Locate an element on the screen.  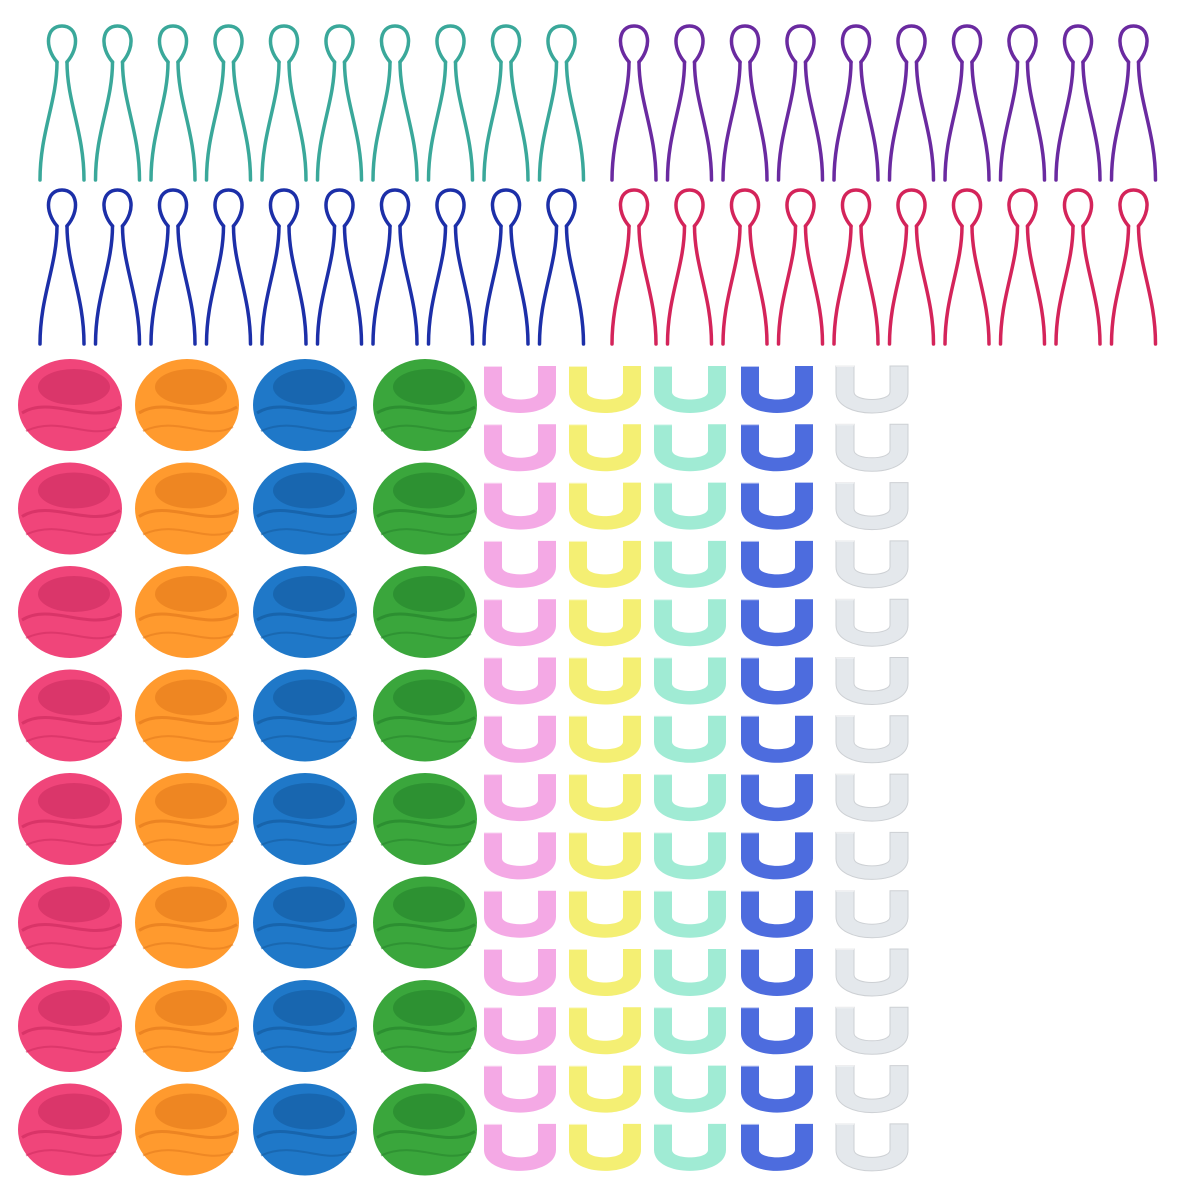
clip-column-pink is located at coordinates (520, 768).